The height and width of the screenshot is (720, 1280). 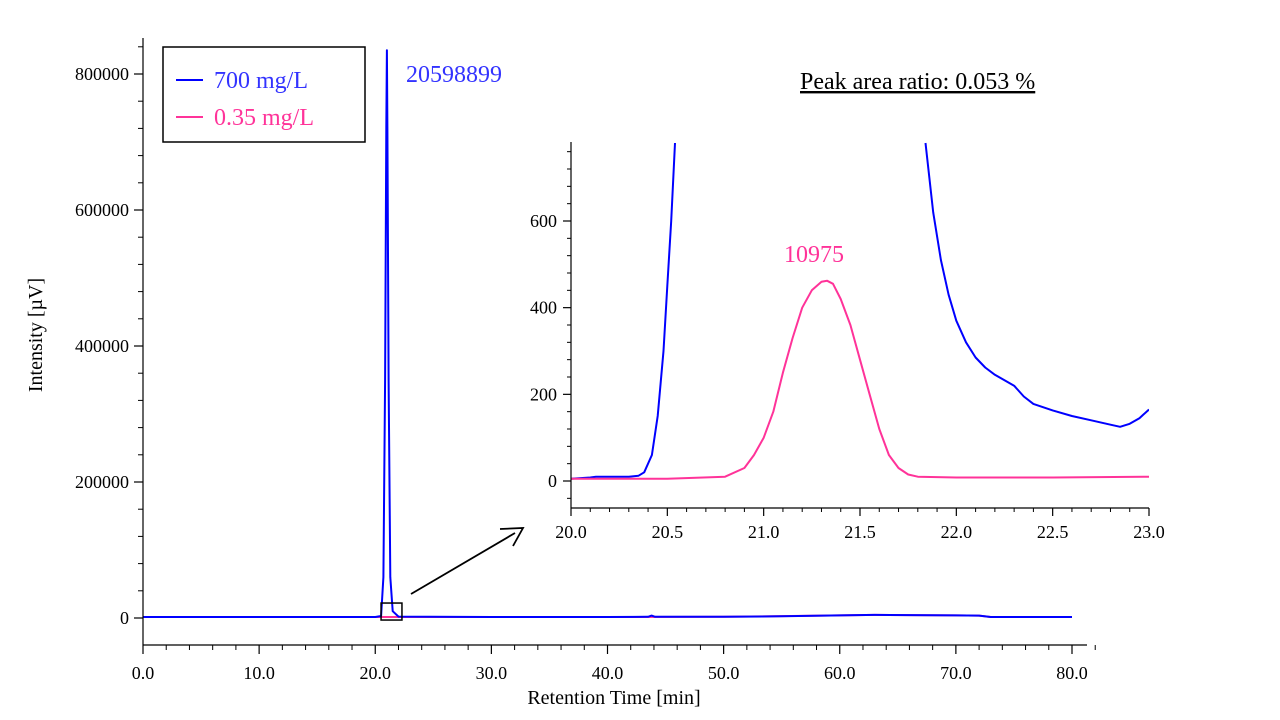 I want to click on inset-peak-area-label: 10975, so click(x=814, y=255).